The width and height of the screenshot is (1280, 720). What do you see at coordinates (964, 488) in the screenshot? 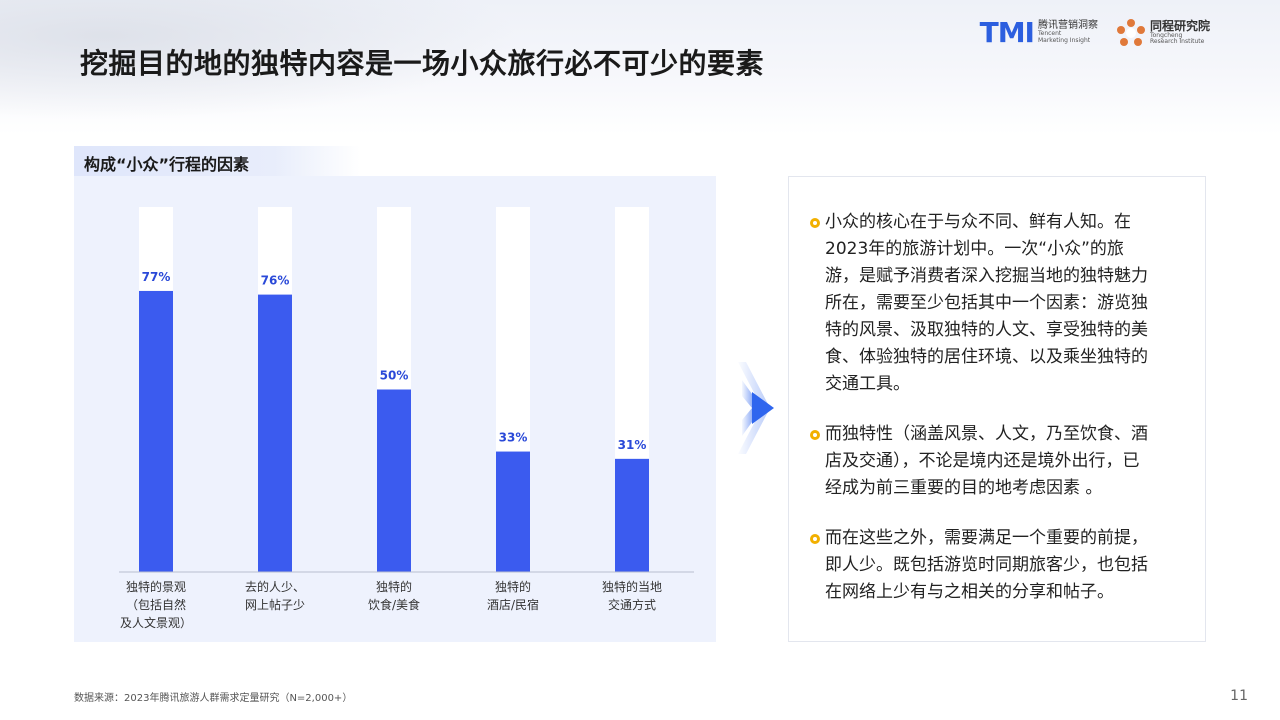
I see `bullet-text-line: 经成为前三重要的目的地考虑因素 。` at bounding box center [964, 488].